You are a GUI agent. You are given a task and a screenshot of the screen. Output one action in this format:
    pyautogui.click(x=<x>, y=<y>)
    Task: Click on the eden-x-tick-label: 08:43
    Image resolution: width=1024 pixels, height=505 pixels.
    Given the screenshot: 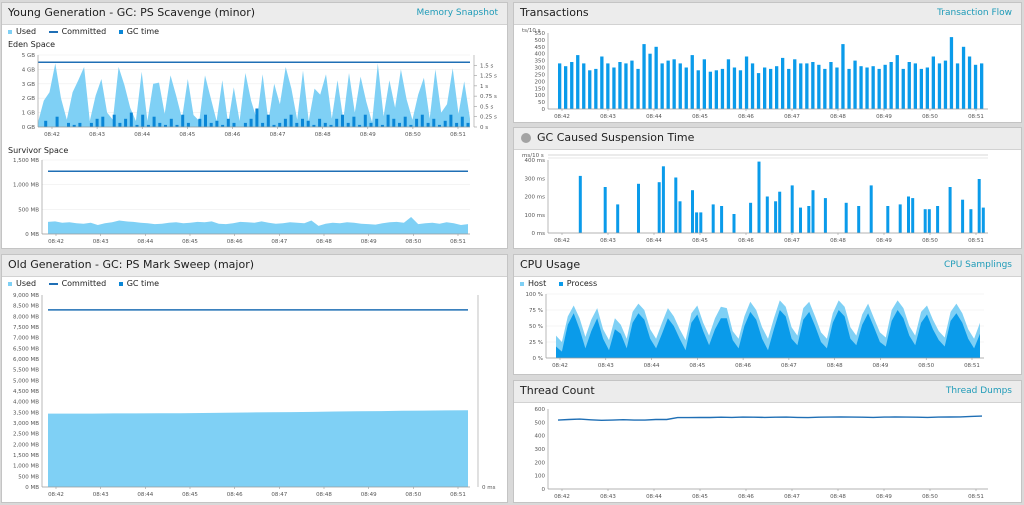 What is the action you would take?
    pyautogui.click(x=97, y=135)
    